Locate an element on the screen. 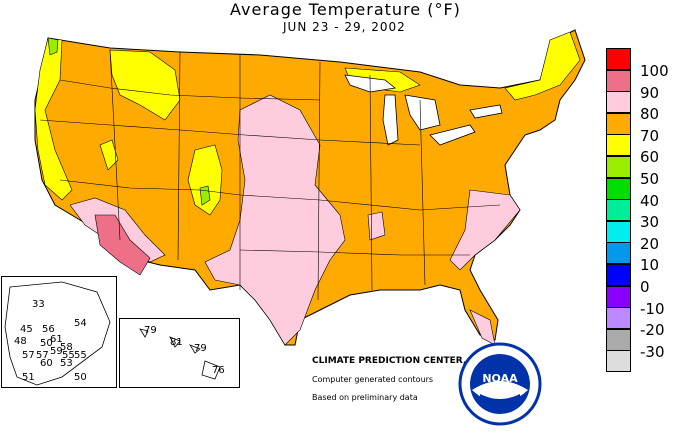 This screenshot has width=678, height=435. noaa-logo: NOAA is located at coordinates (500, 384).